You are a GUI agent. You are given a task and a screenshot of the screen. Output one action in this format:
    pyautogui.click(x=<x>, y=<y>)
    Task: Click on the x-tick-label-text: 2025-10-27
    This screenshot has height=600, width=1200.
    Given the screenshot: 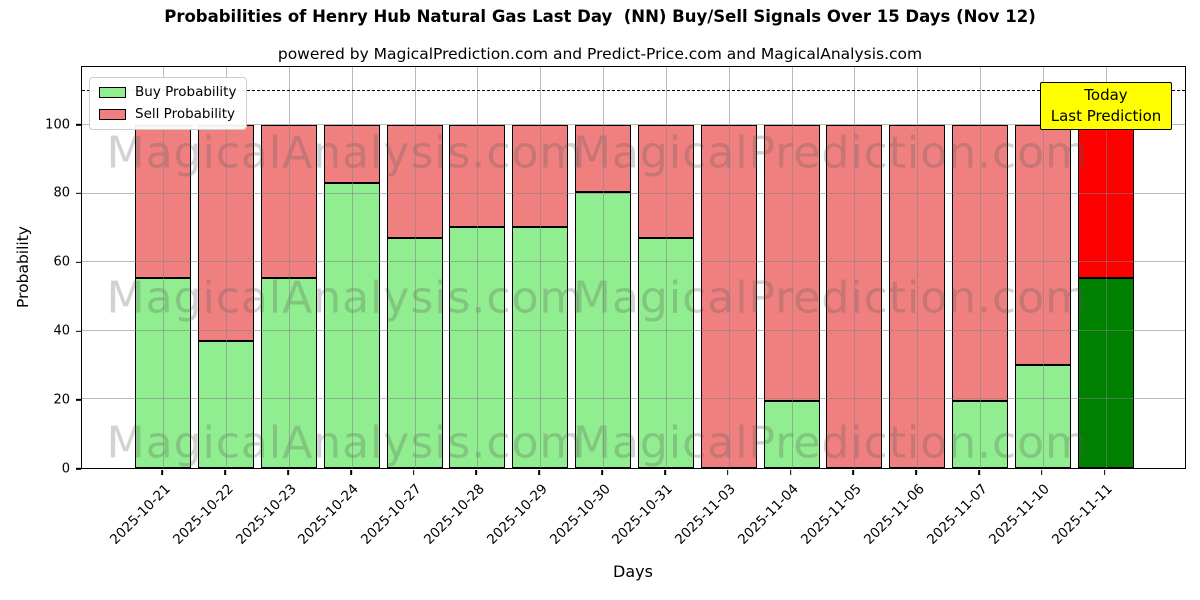 What is the action you would take?
    pyautogui.click(x=391, y=514)
    